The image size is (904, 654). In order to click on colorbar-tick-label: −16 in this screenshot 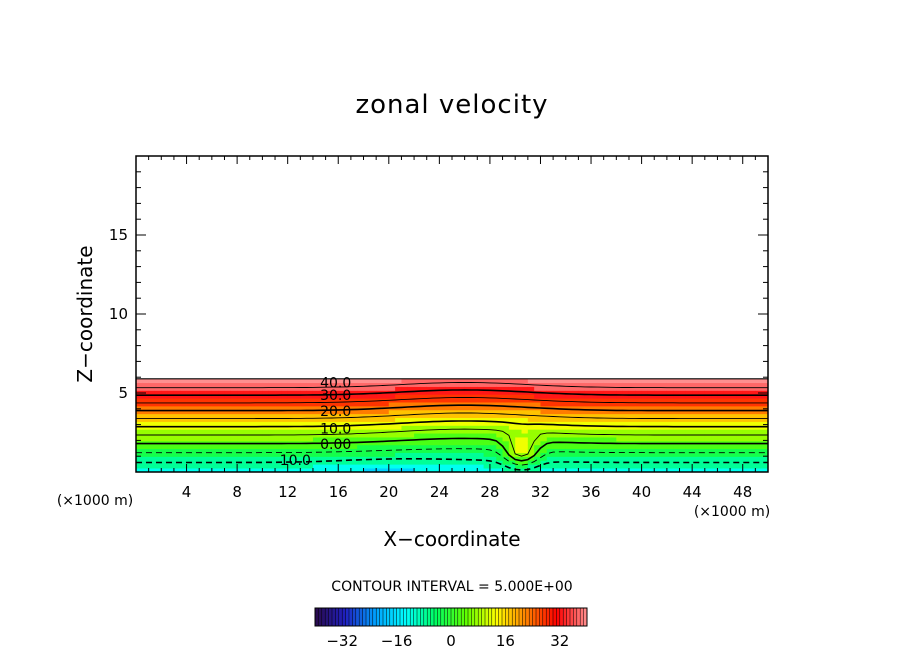, I will do `click(397, 641)`.